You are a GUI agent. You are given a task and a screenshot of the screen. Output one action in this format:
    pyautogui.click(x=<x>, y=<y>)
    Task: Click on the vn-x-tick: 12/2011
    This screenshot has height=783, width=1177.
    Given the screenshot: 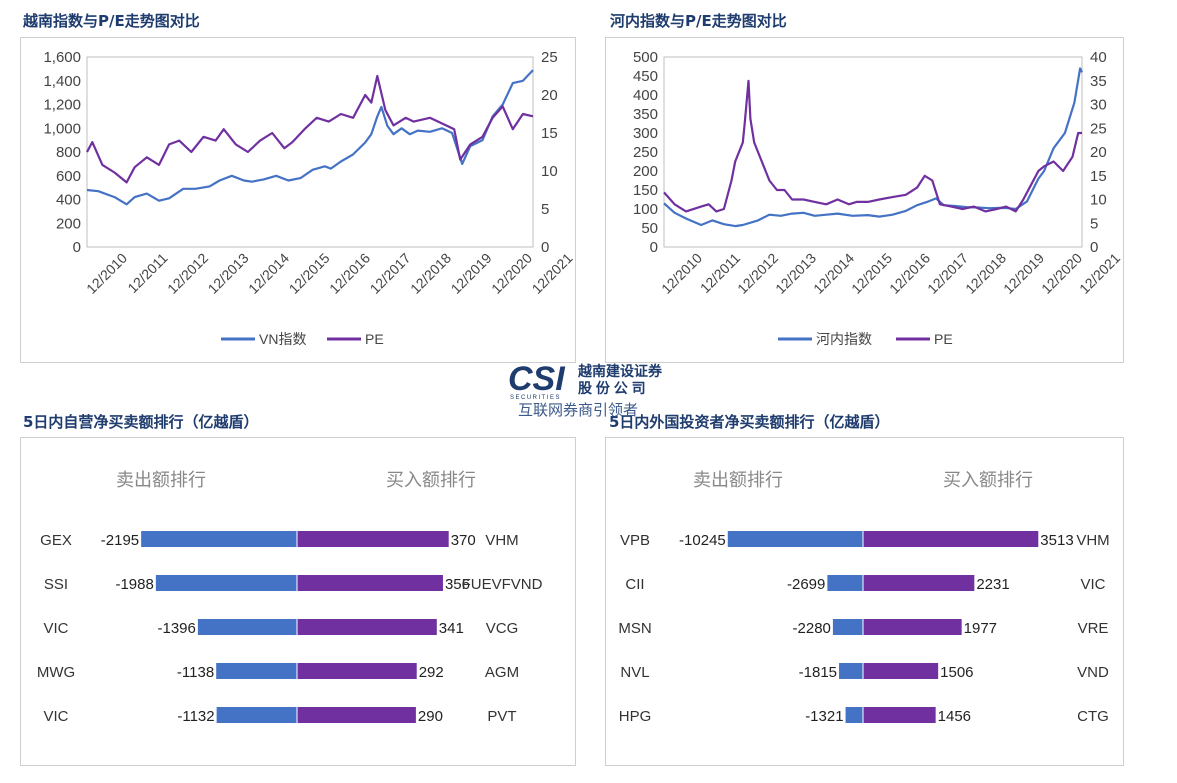 What is the action you would take?
    pyautogui.click(x=147, y=273)
    